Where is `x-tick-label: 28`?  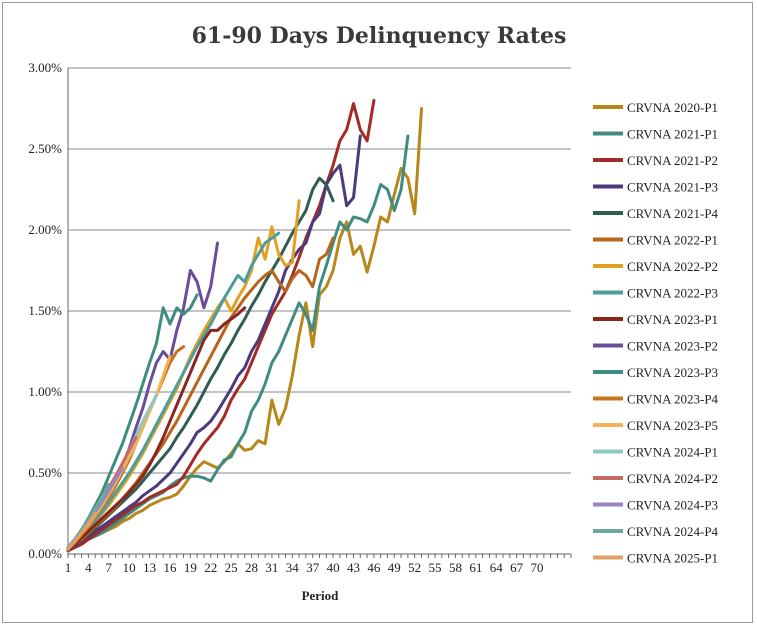 x-tick-label: 28 is located at coordinates (251, 567).